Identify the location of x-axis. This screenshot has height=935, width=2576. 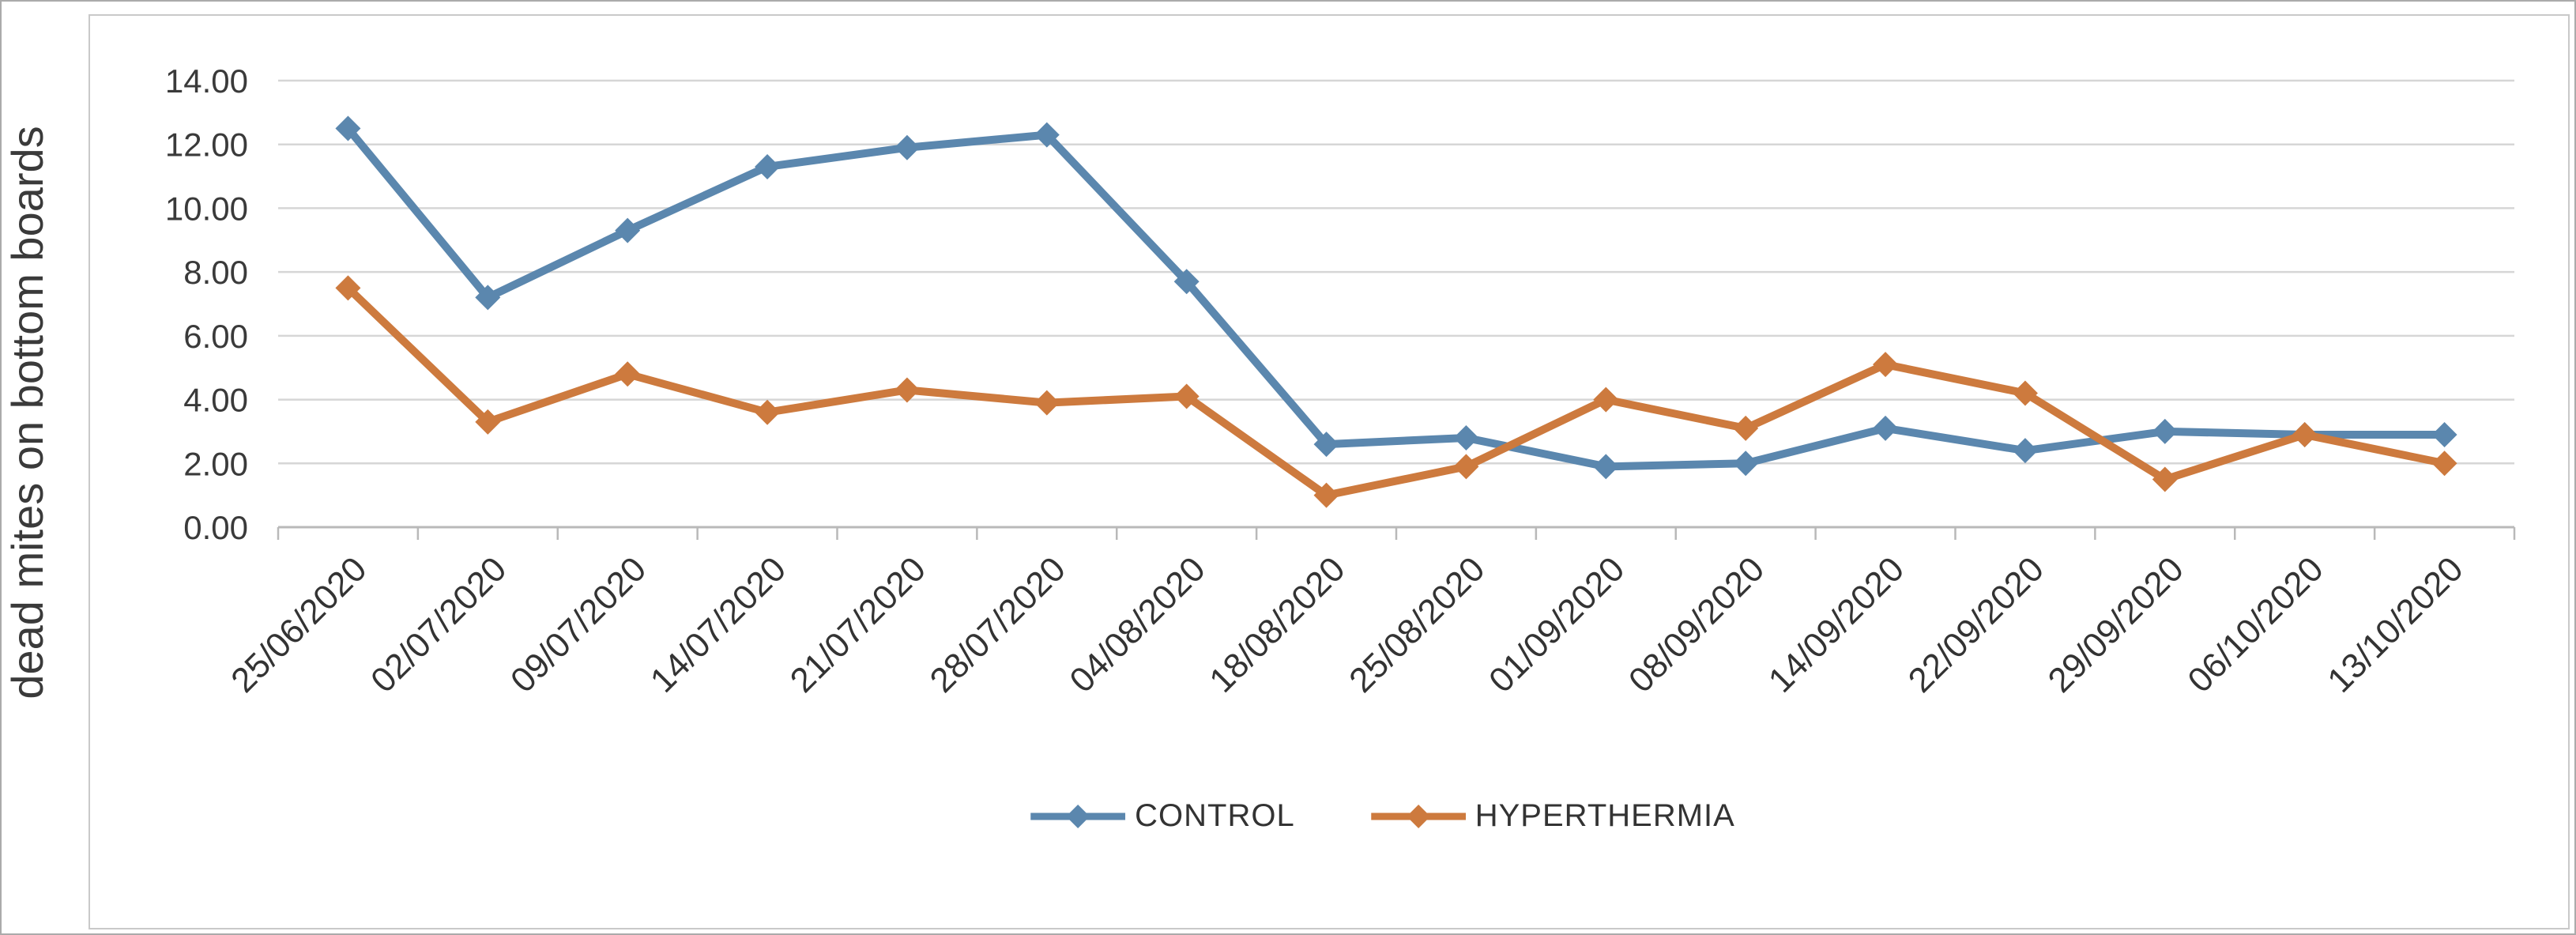
(1396, 533).